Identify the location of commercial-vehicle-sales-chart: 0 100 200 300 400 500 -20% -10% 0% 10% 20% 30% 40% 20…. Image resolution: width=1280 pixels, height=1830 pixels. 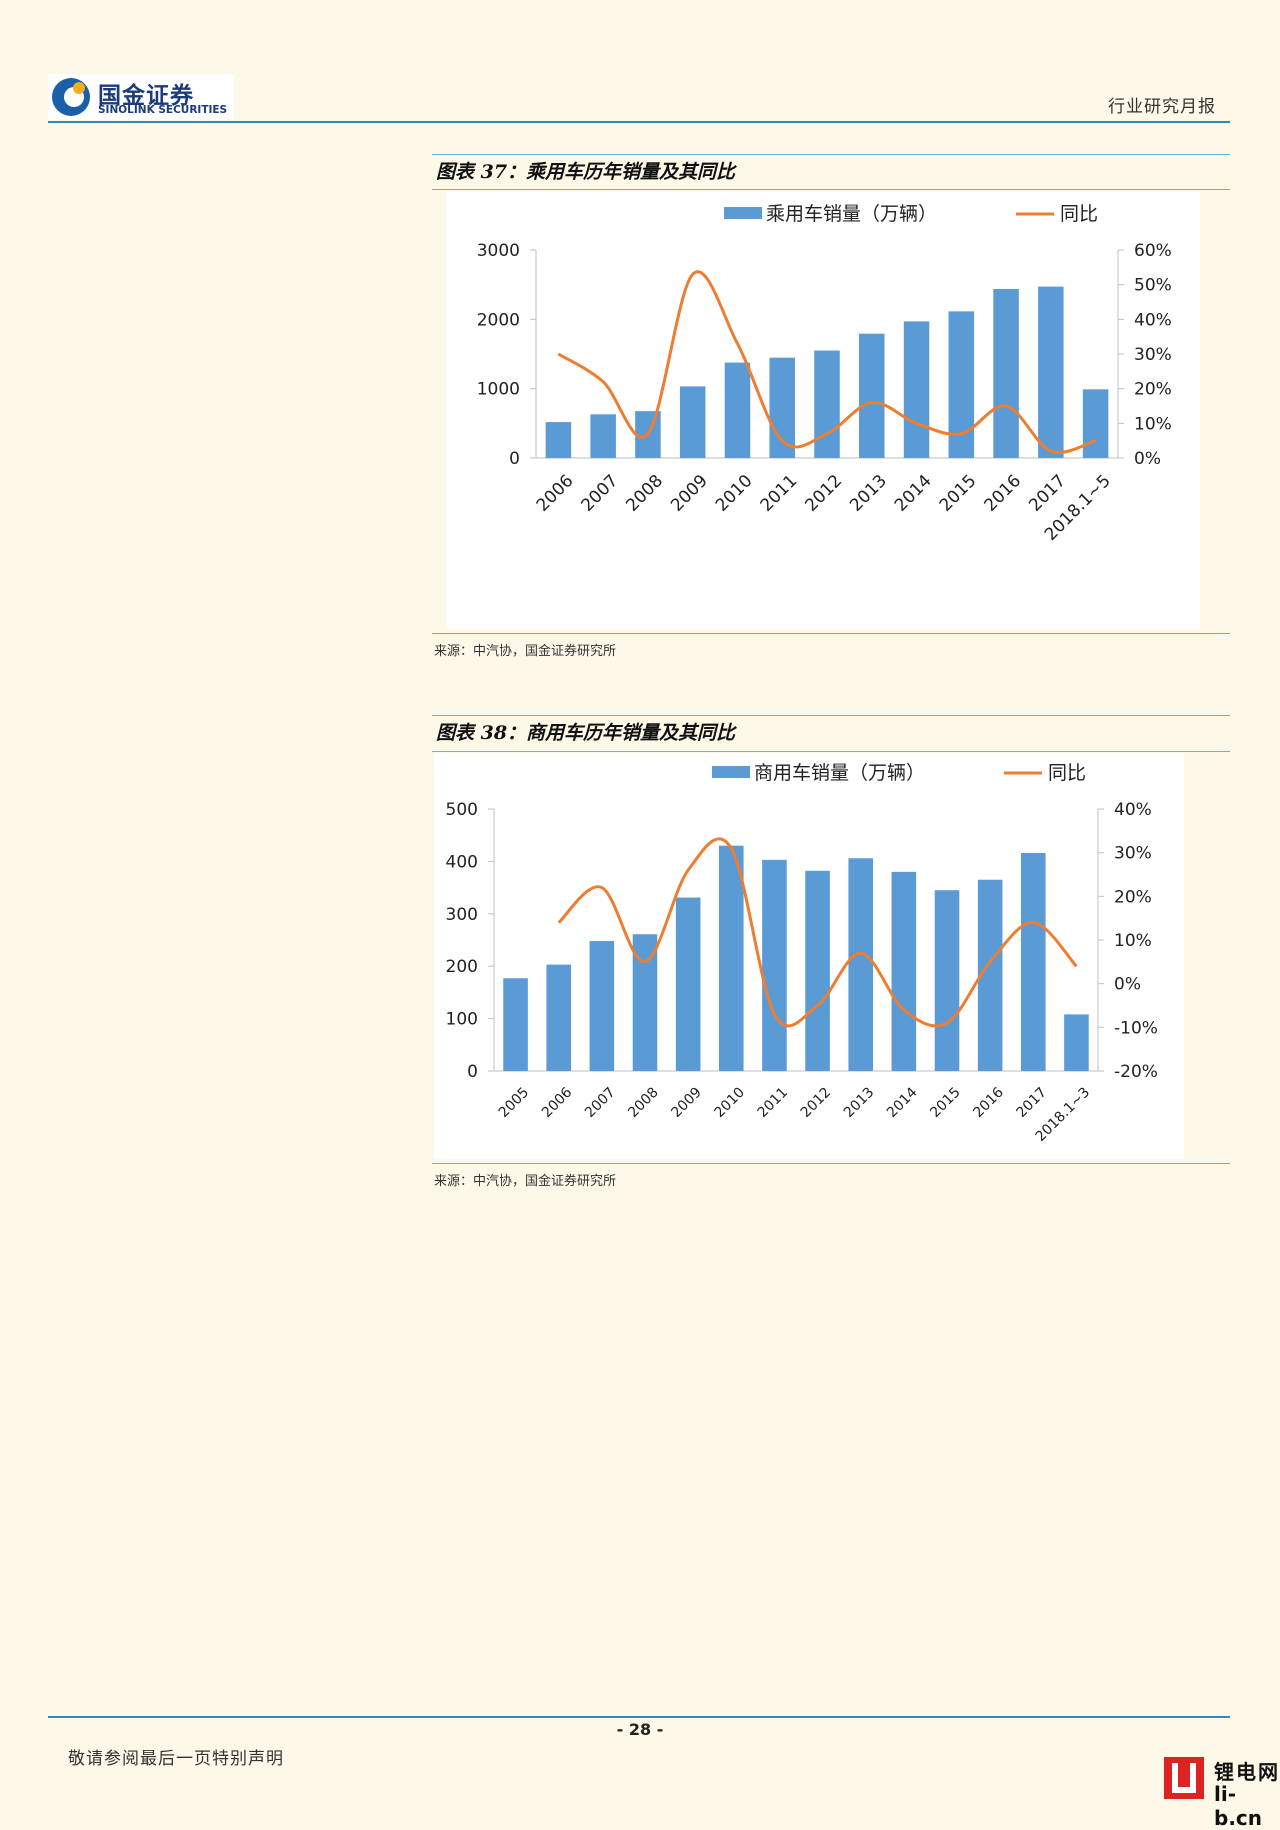
(802, 953).